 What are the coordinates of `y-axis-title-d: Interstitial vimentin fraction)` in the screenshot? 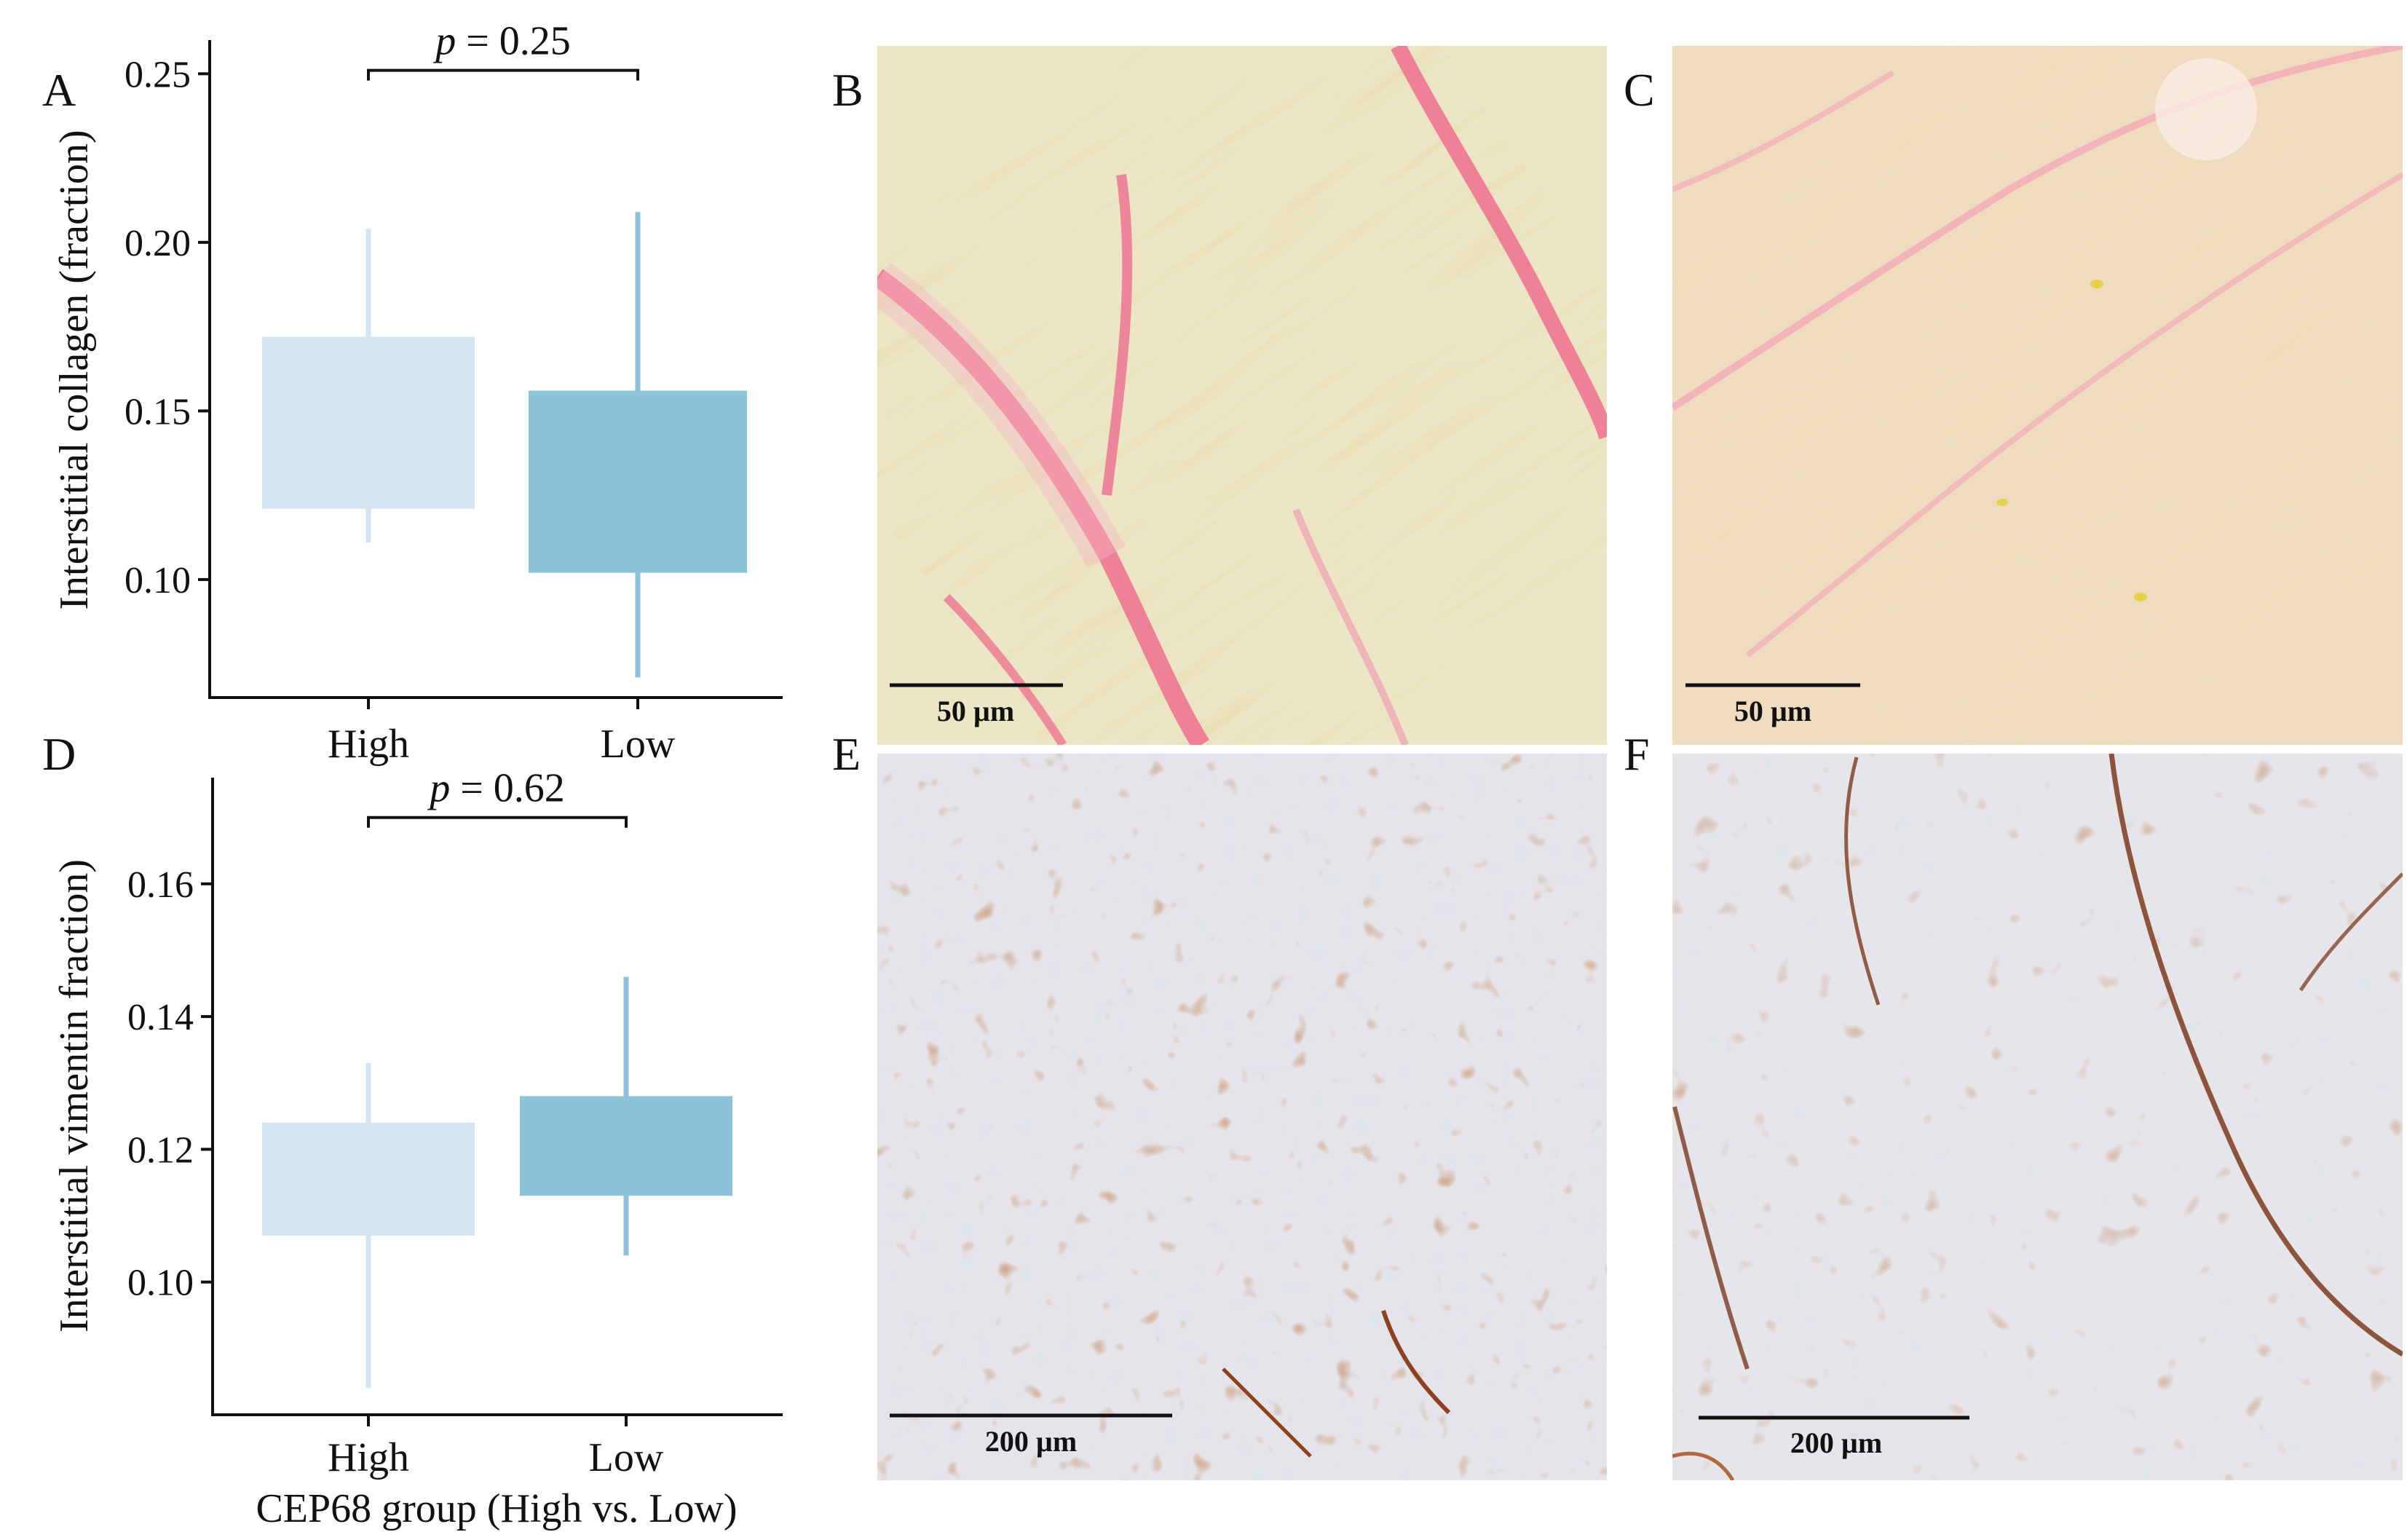 It's located at (74, 1096).